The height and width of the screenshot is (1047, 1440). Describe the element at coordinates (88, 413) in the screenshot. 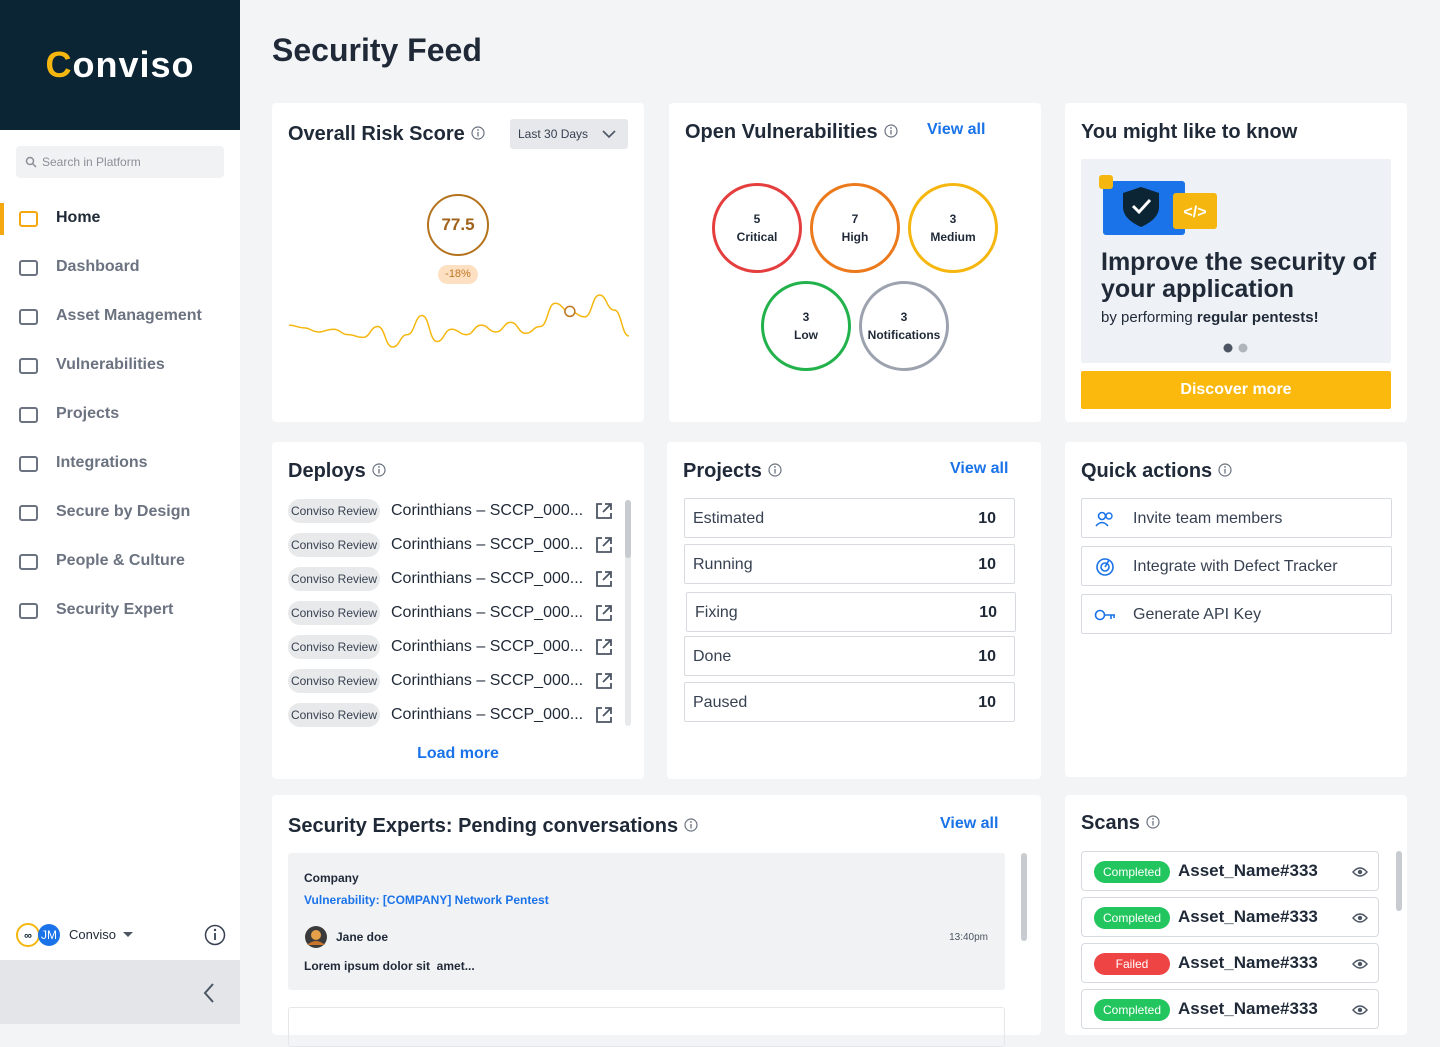

I see `nav-label: Projects` at that location.